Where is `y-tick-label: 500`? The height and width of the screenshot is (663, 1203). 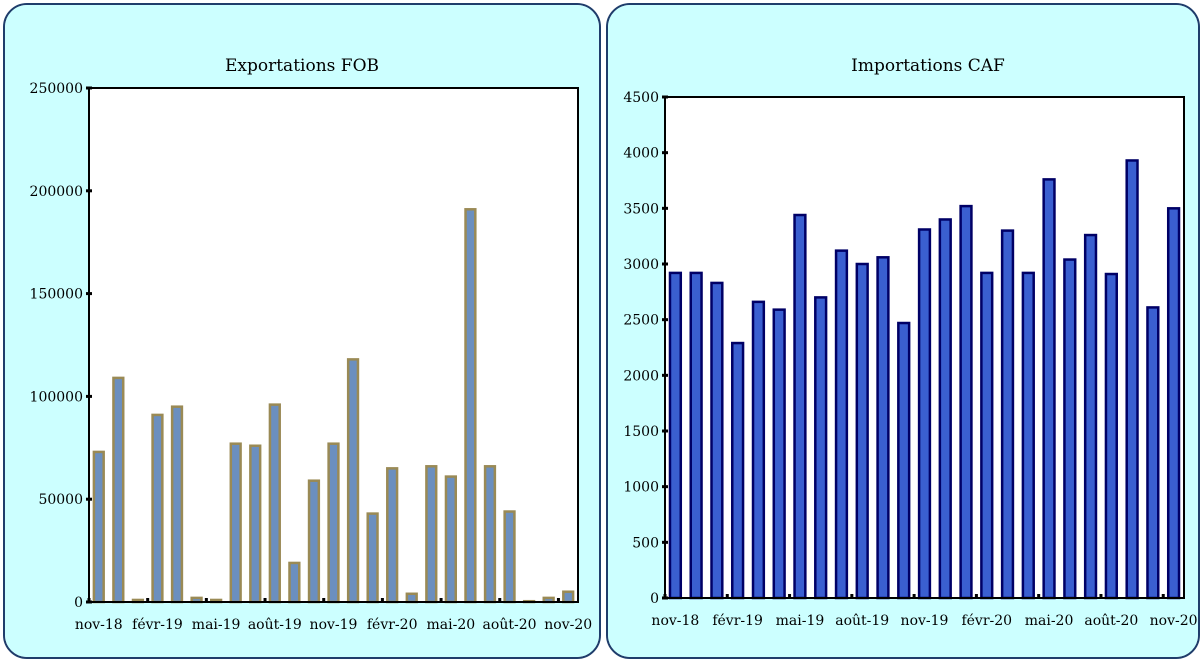 y-tick-label: 500 is located at coordinates (645, 543).